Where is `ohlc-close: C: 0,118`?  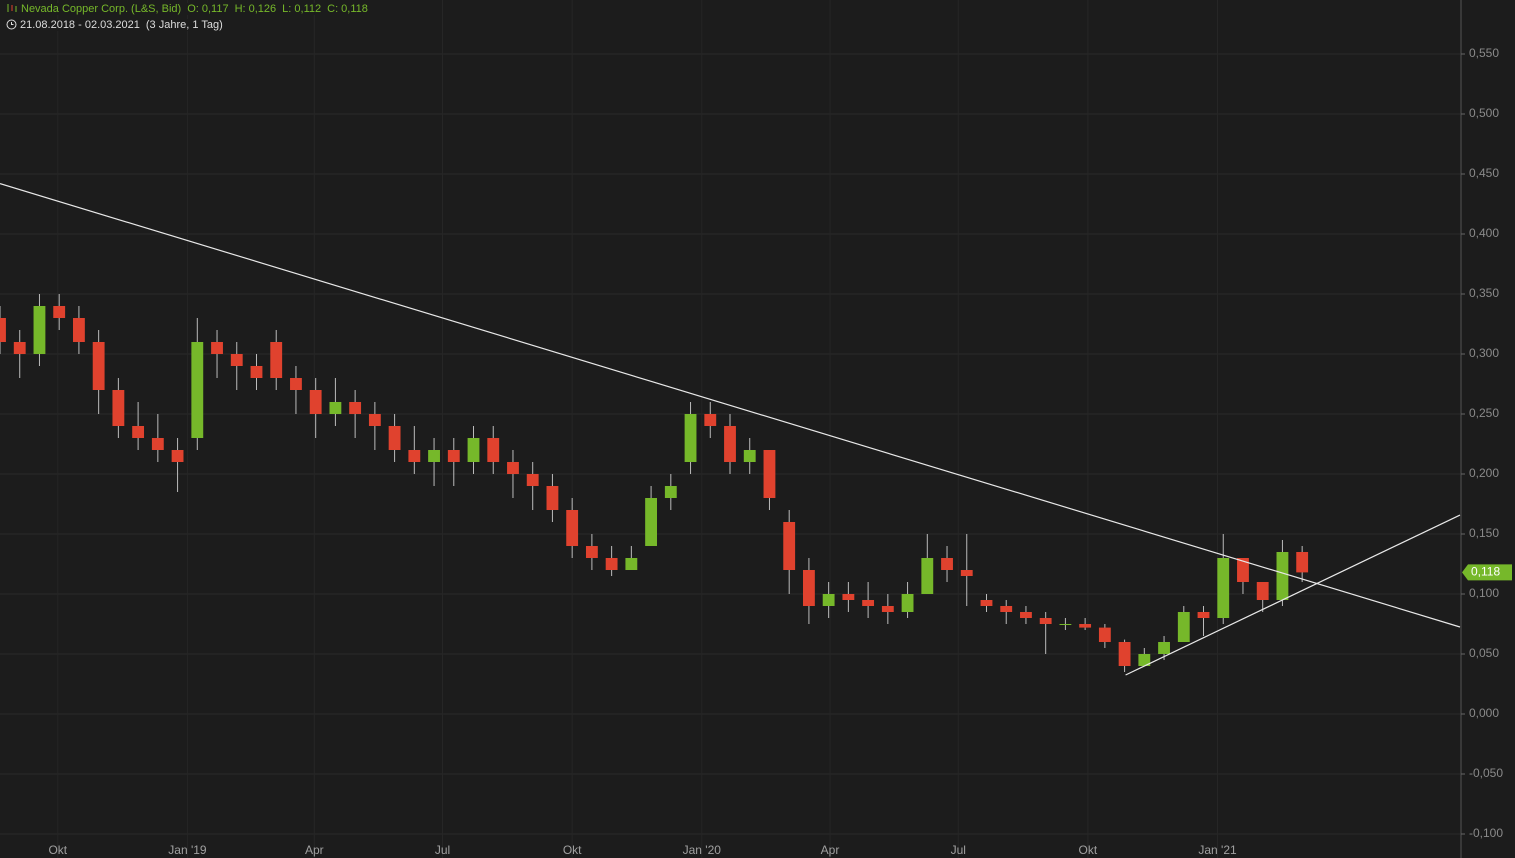 ohlc-close: C: 0,118 is located at coordinates (347, 9).